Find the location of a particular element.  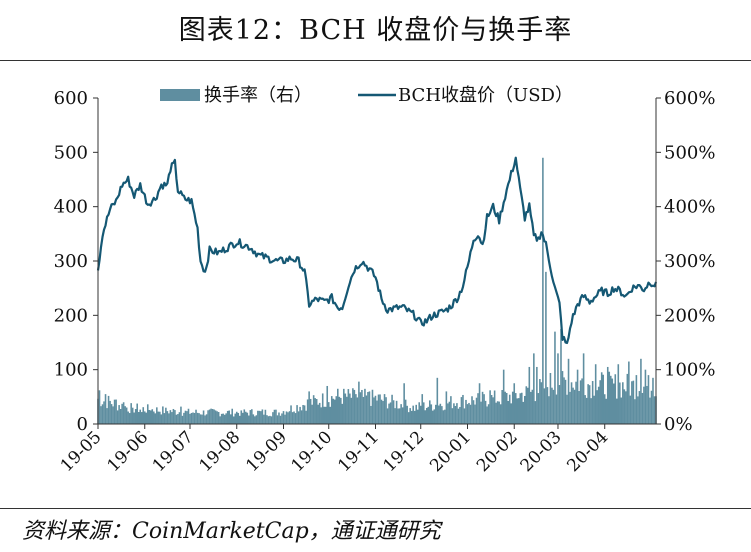

x-tick-label: 20-03 is located at coordinates (541, 451).